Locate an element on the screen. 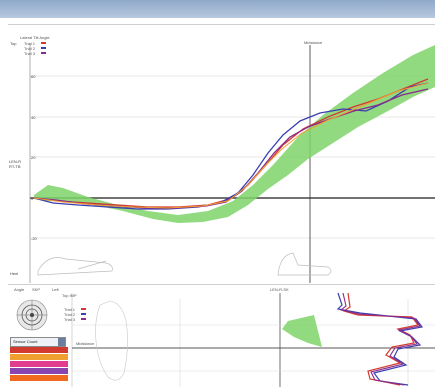  lower-legend-item-2: Trial 2 is located at coordinates (70, 314).